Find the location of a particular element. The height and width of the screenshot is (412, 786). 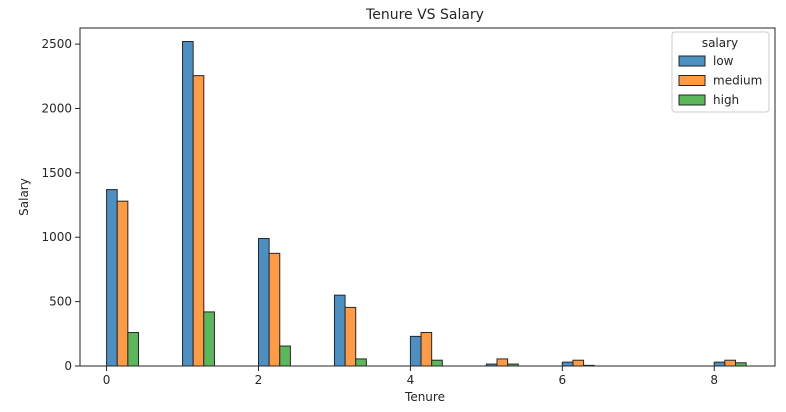

x-axis-ticks: 0 2 4 6 8 is located at coordinates (410, 376).